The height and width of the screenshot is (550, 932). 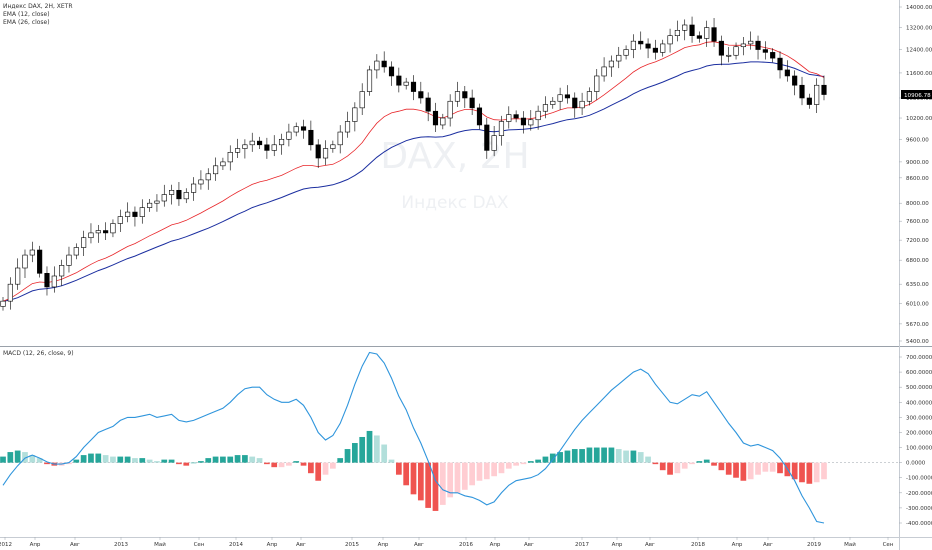 I want to click on time-tick-label: 2016, so click(x=466, y=545).